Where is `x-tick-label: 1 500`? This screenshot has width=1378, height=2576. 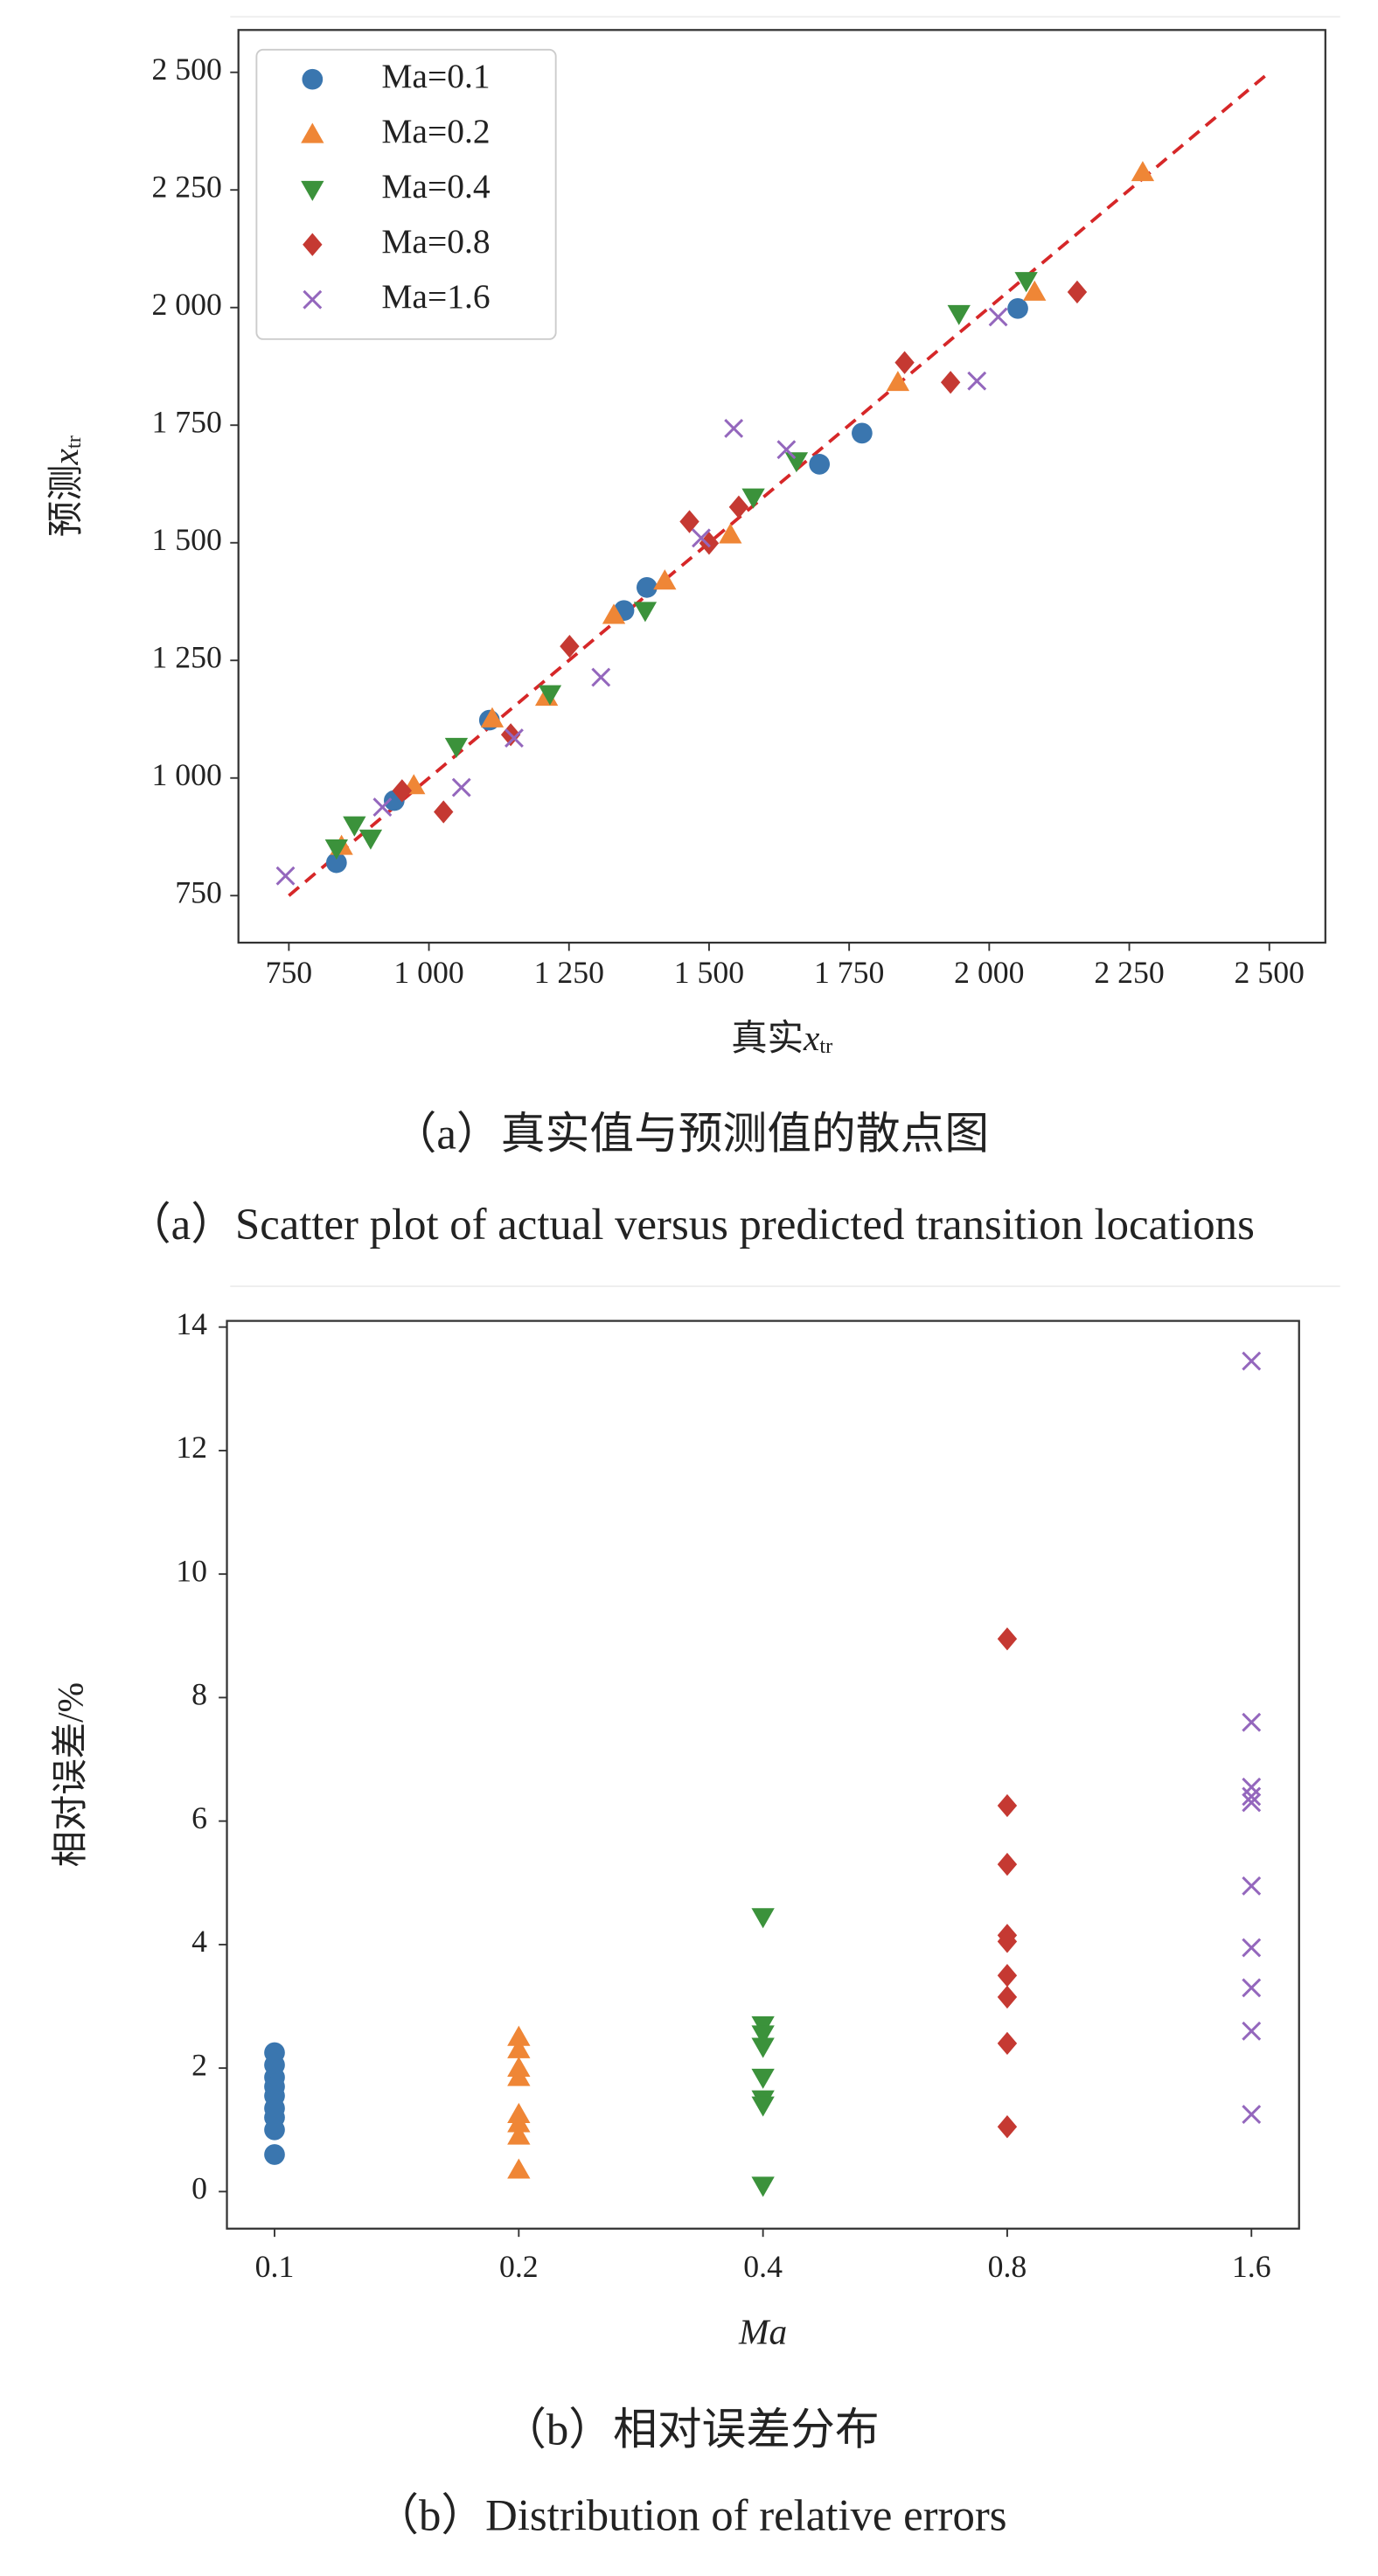
x-tick-label: 1 500 is located at coordinates (709, 972).